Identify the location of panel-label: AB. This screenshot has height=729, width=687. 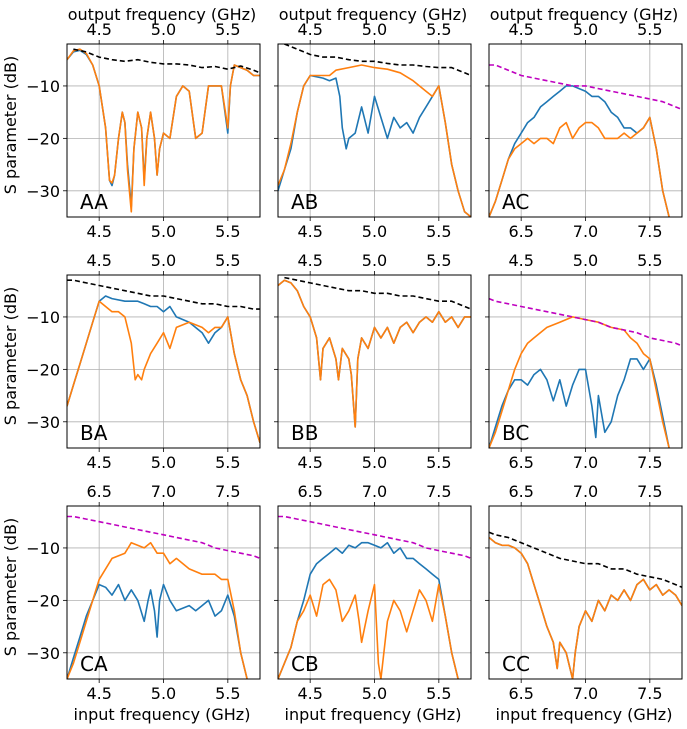
(304, 202).